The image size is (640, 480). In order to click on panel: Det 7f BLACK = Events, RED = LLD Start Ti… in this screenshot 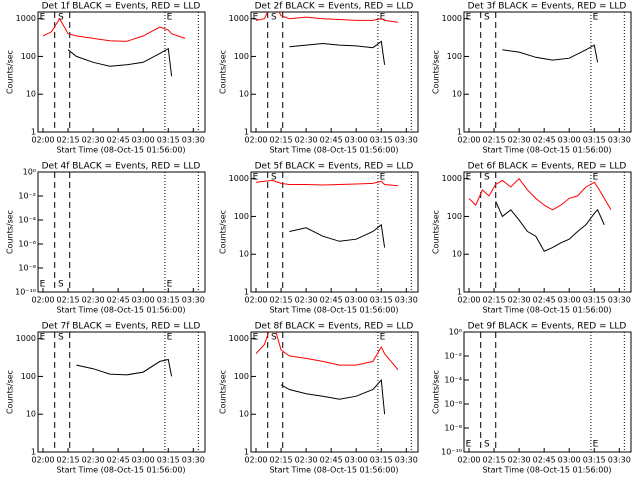, I will do `click(106, 398)`.